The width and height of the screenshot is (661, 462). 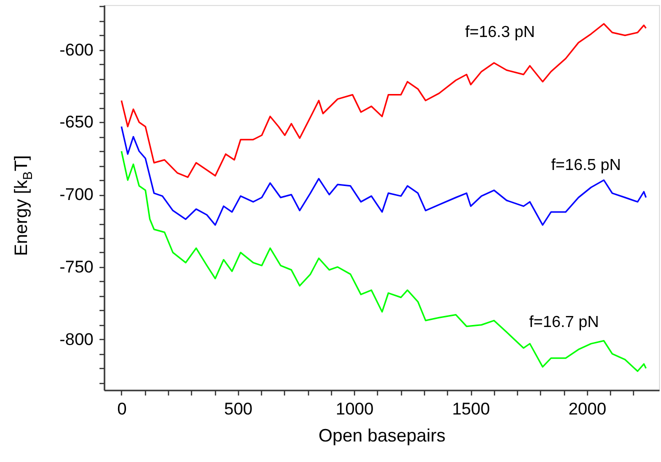 What do you see at coordinates (564, 322) in the screenshot?
I see `series-label: f=16.7 pN` at bounding box center [564, 322].